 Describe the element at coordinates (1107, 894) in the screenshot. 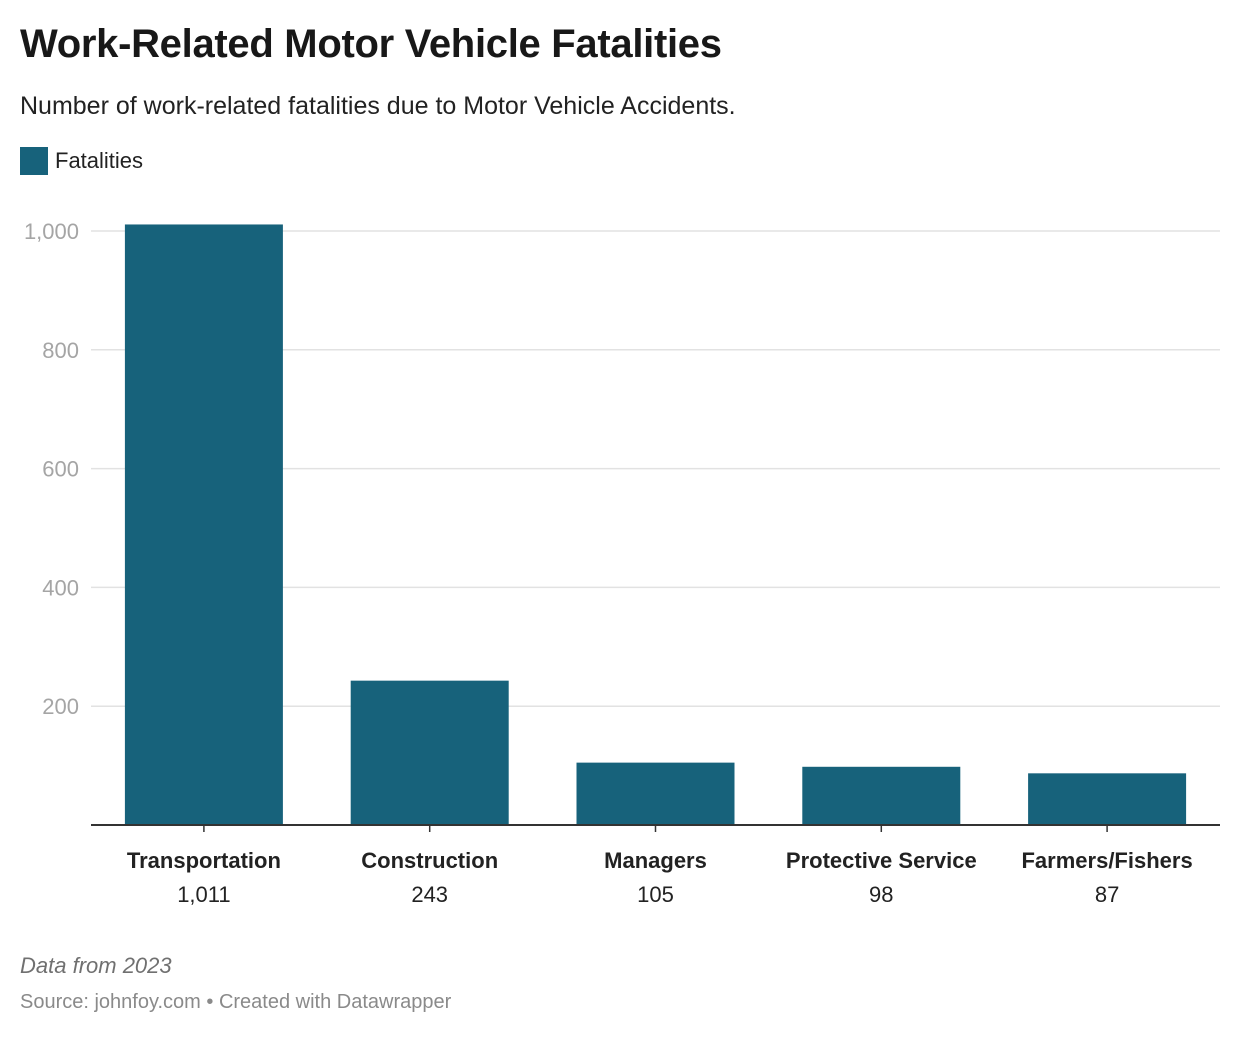

I see `value-label: 87` at that location.